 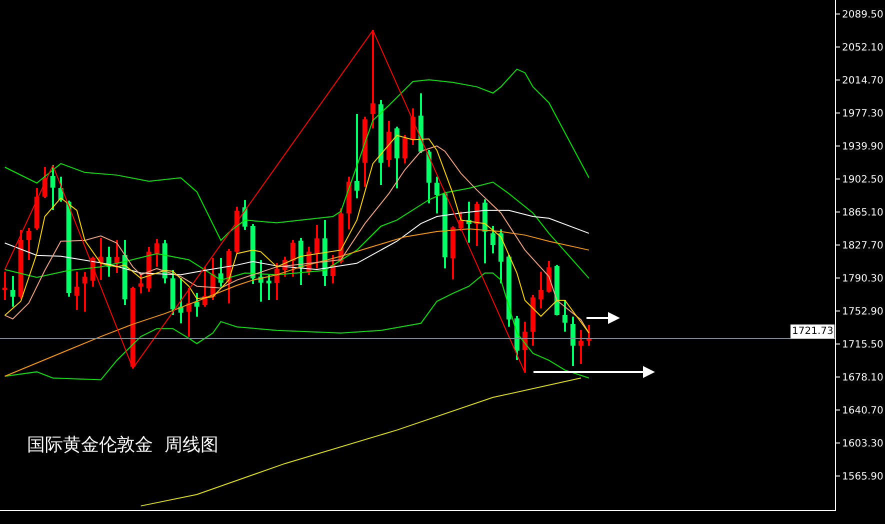 What do you see at coordinates (863, 444) in the screenshot?
I see `y-tick-label: 1603.30` at bounding box center [863, 444].